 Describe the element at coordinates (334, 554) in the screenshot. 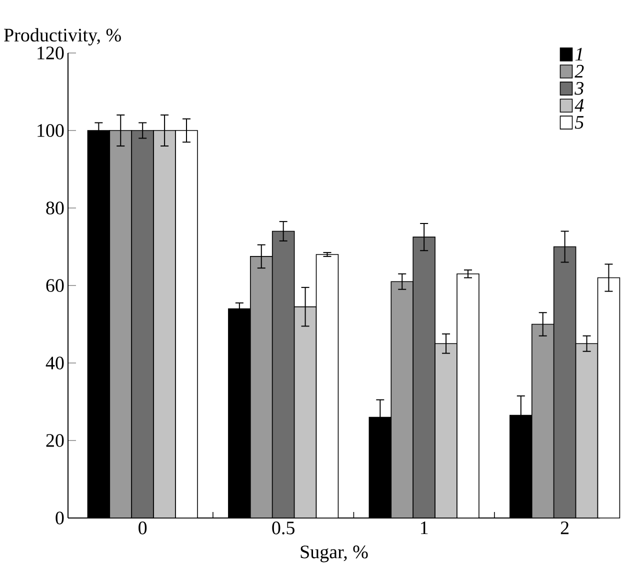

I see `x-axis-title: Sugar, %` at that location.